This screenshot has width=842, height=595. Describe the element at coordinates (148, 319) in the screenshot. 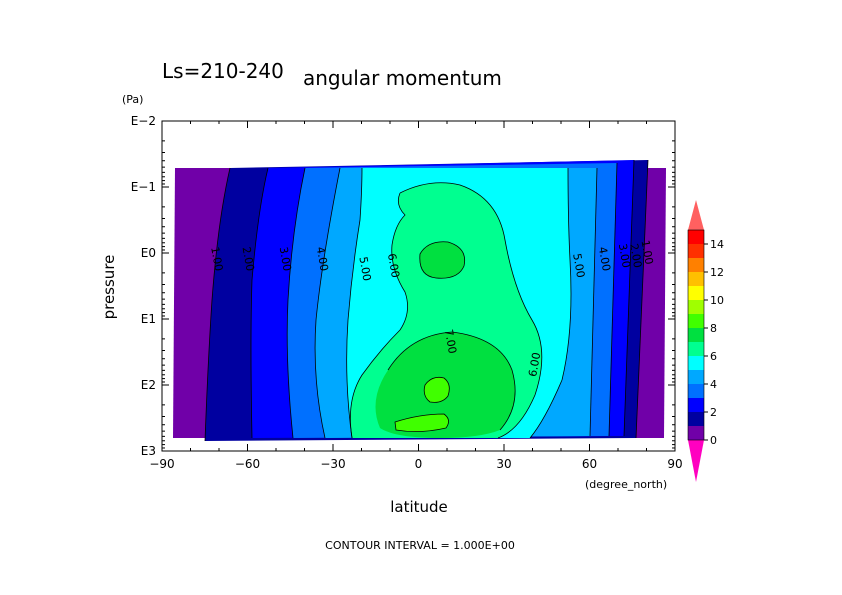

I see `y-tick-label: E1` at that location.